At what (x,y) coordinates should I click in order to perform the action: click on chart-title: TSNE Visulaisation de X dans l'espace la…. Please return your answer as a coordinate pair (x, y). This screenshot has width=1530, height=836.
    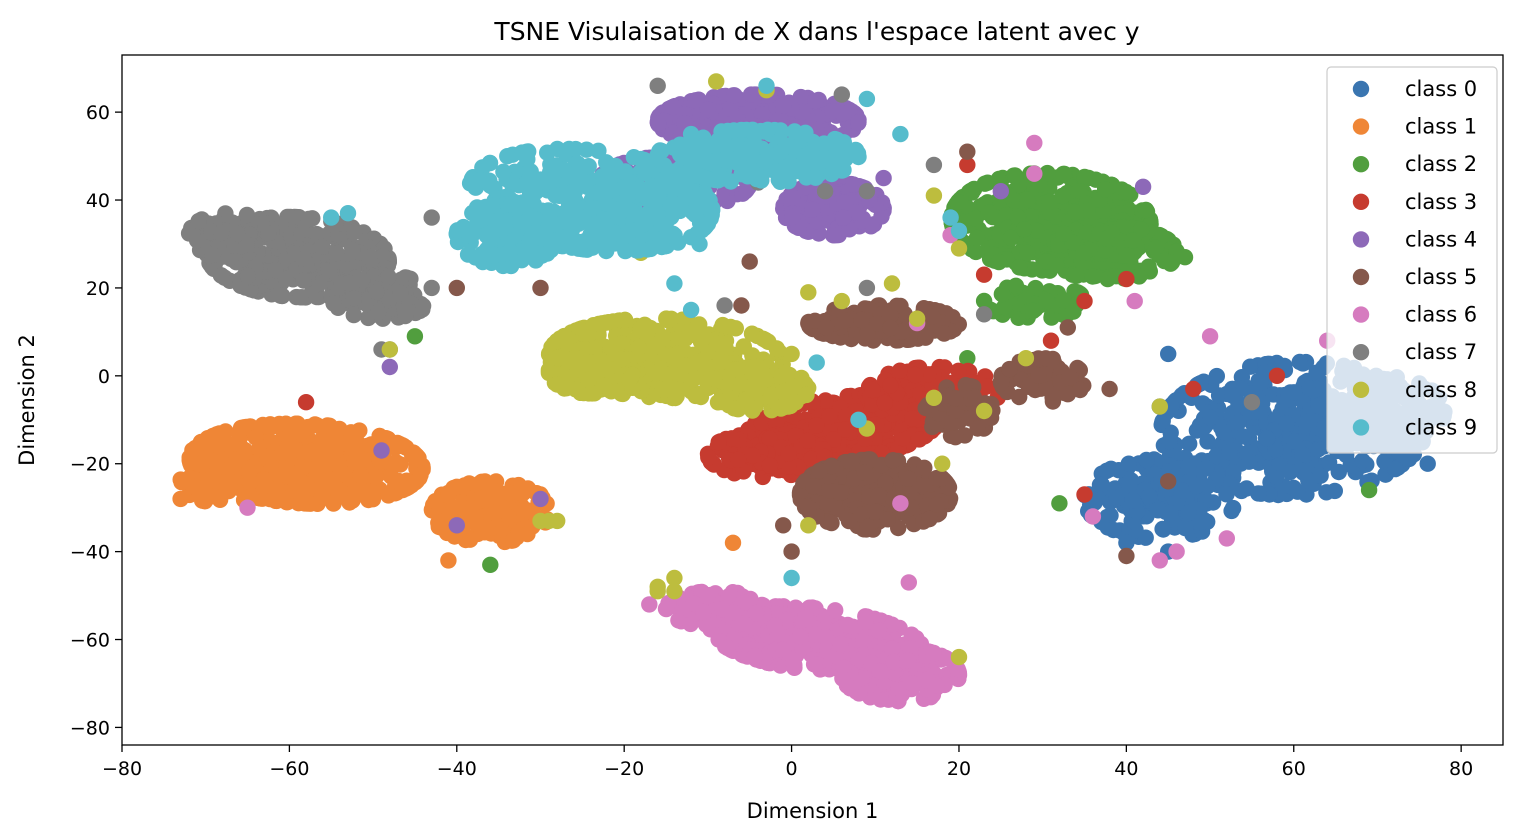
    Looking at the image, I should click on (816, 31).